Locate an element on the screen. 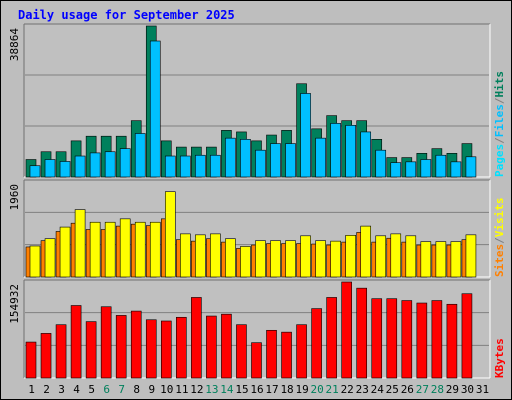  legend-bottom: KBytes is located at coordinates (499, 358).